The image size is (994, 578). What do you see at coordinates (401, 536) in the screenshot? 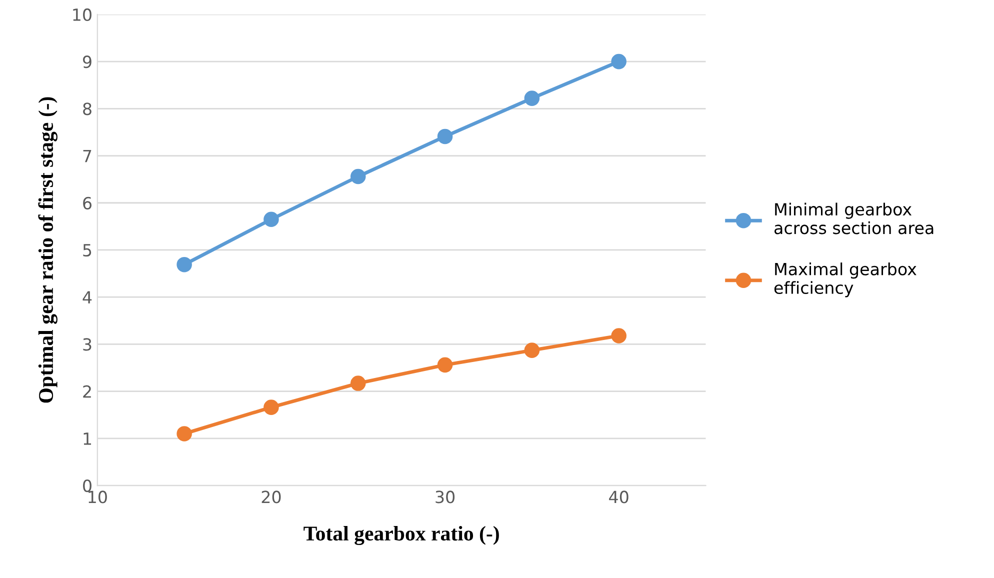
I see `x-axis-title: Total gearbox ratio (-)` at bounding box center [401, 536].